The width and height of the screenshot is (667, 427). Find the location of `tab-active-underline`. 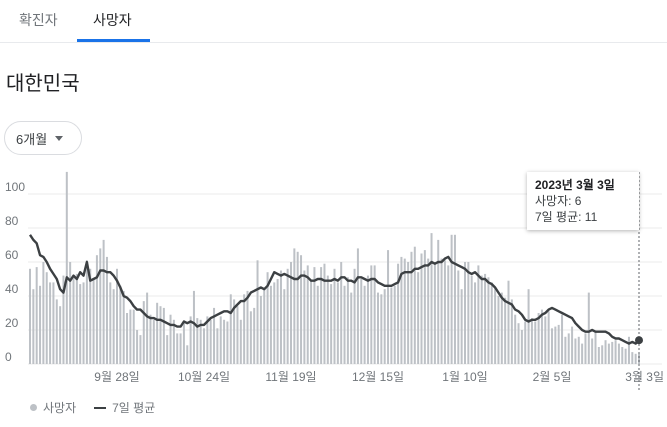

tab-active-underline is located at coordinates (113, 40).